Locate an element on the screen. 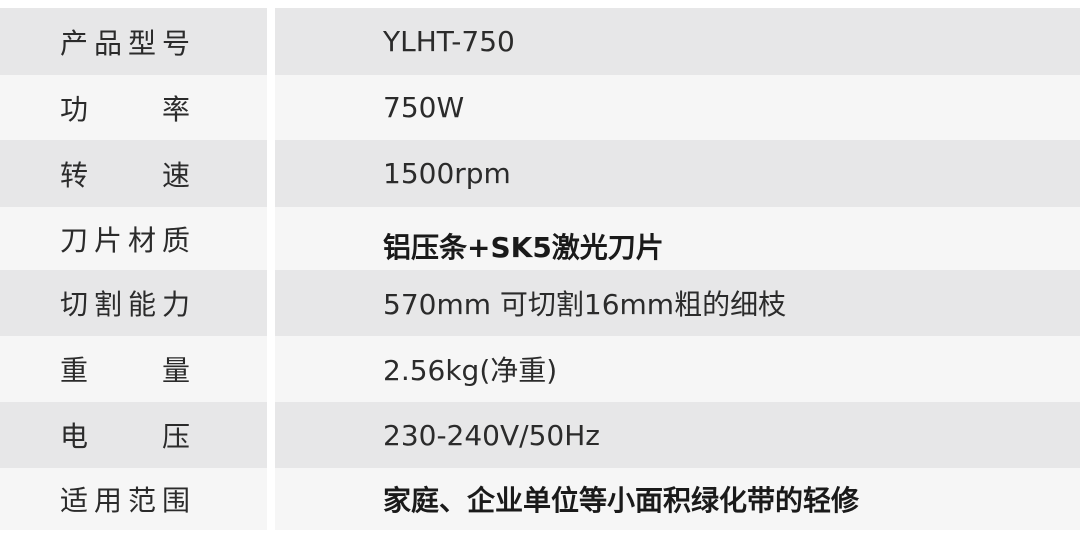 The height and width of the screenshot is (555, 1080). spec-label: 重 量 is located at coordinates (125, 370).